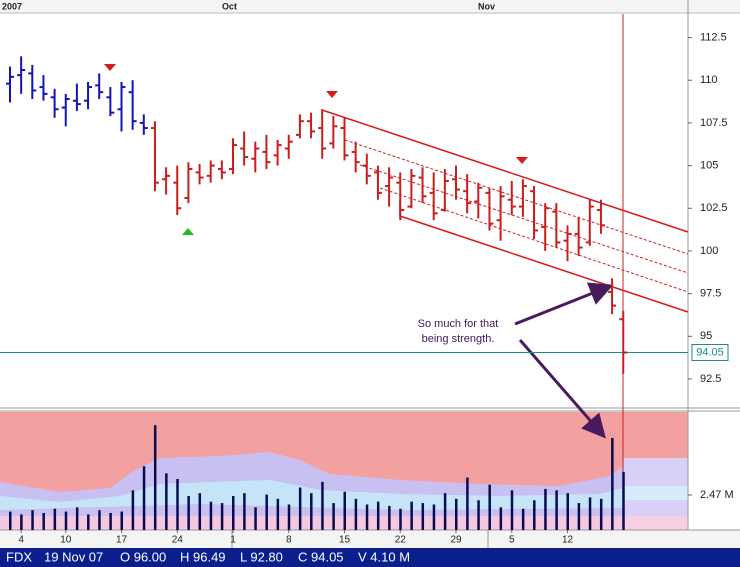  I want to click on y-tick-label: 110, so click(709, 80).